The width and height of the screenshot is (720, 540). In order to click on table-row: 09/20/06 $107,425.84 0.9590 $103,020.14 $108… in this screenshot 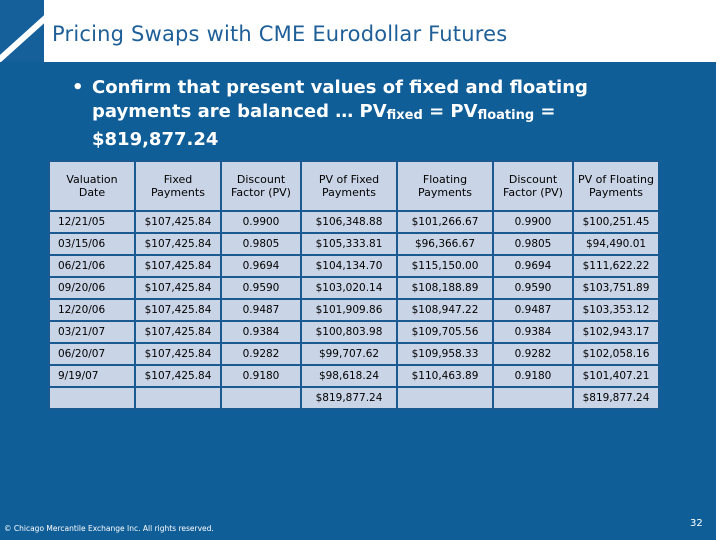, I will do `click(354, 288)`.